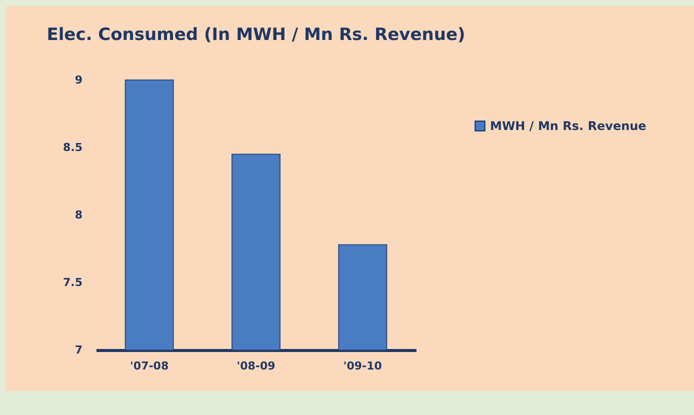 The width and height of the screenshot is (694, 415). Describe the element at coordinates (568, 126) in the screenshot. I see `legend-label: MWH / Mn Rs. Revenue` at that location.